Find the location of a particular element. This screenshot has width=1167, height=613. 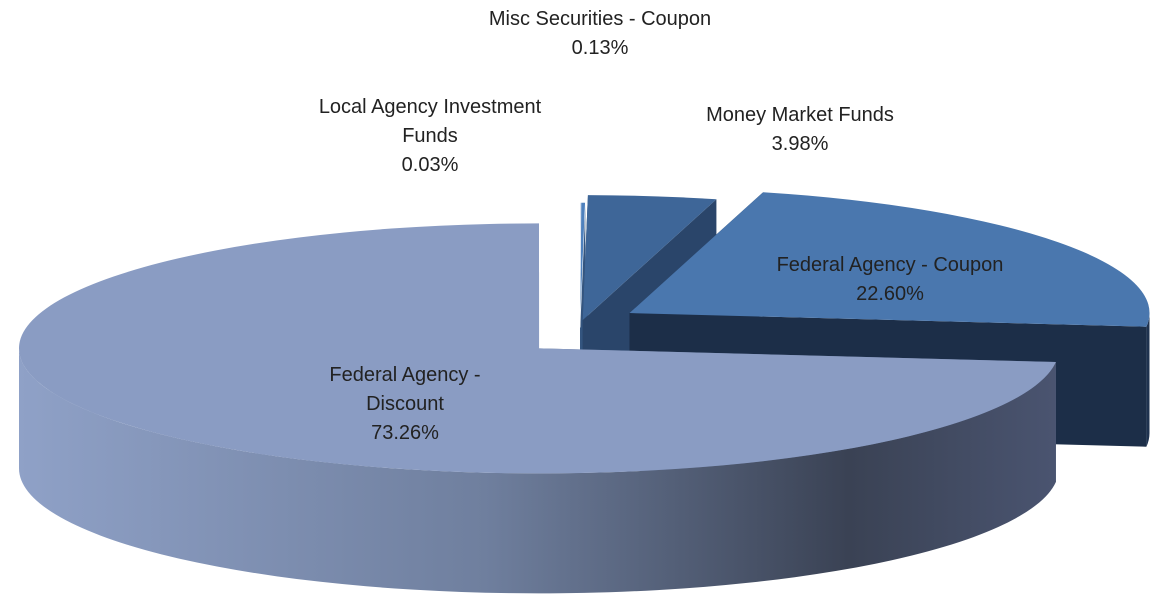

slice-label: Misc Securities - Coupon 0.13% is located at coordinates (600, 34).